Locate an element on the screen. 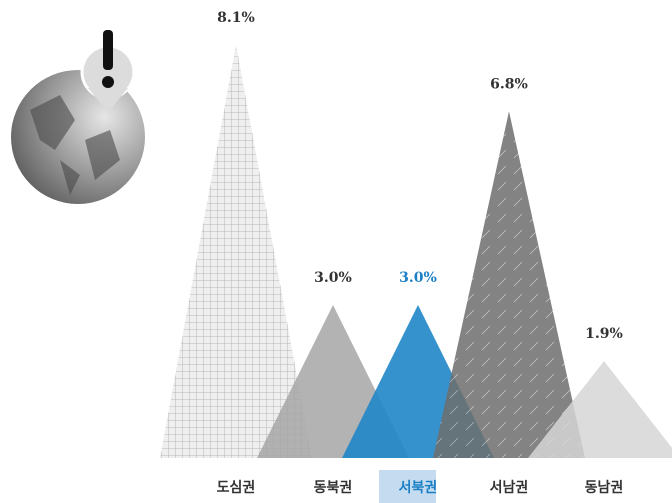  triangle is located at coordinates (600, 409).